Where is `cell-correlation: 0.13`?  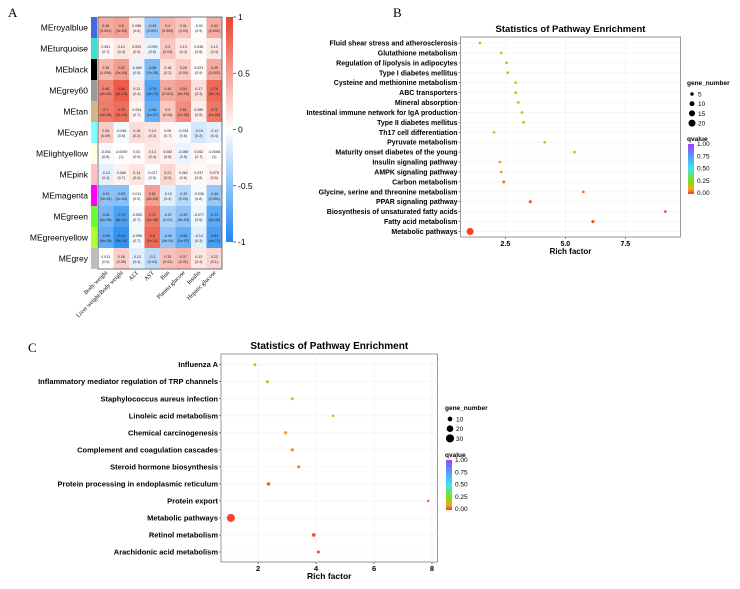 cell-correlation: 0.13 is located at coordinates (214, 47).